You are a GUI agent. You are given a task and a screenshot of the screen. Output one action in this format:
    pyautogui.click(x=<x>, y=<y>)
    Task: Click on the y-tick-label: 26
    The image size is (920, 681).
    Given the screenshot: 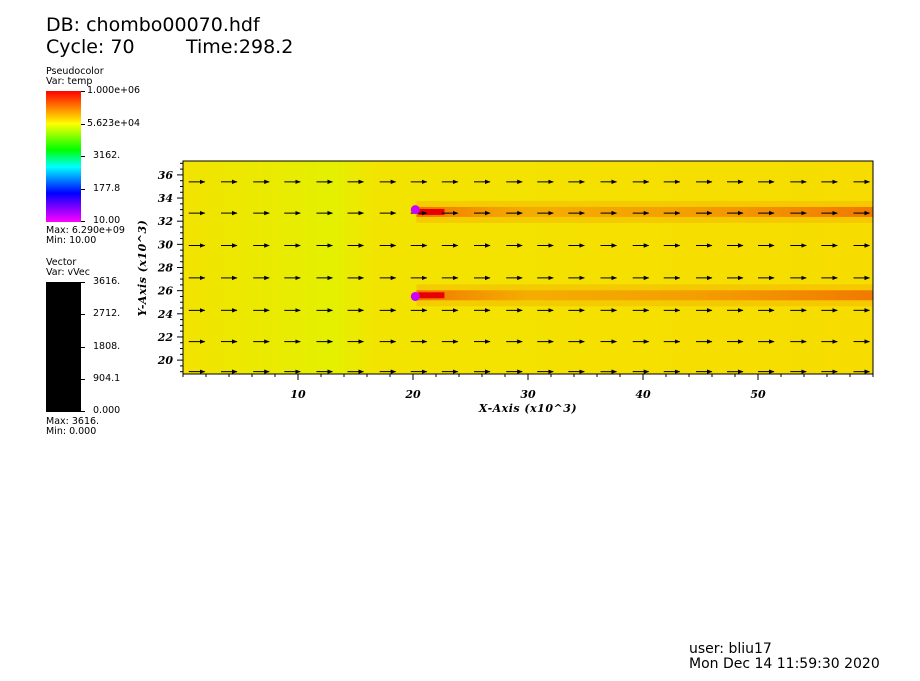 What is the action you would take?
    pyautogui.click(x=165, y=291)
    